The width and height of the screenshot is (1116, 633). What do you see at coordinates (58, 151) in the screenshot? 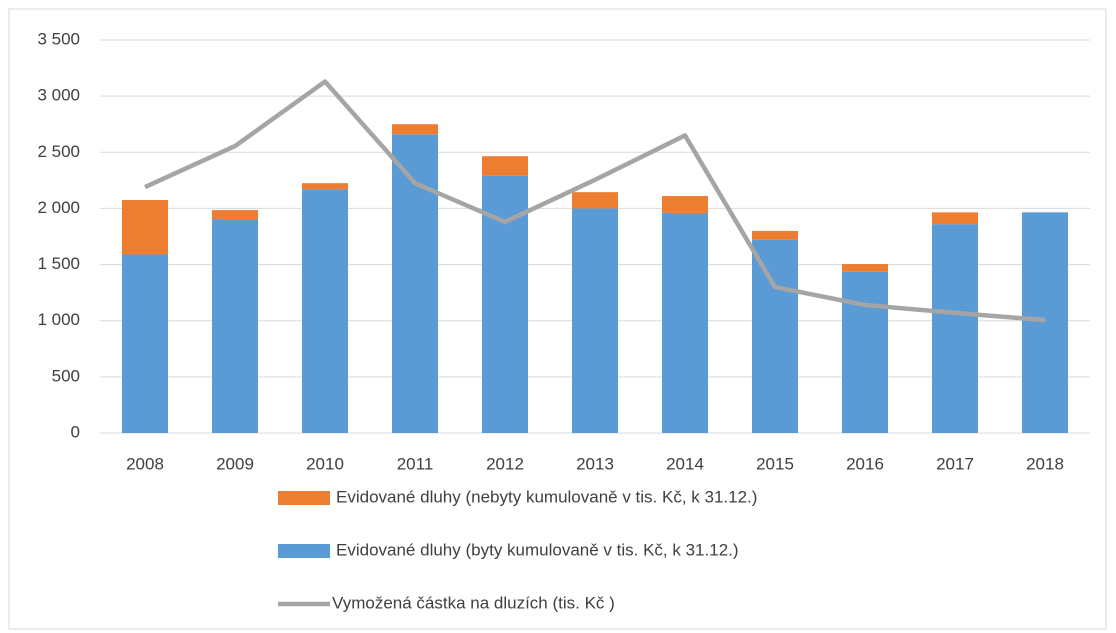
I see `y-tick-label: 2 500` at bounding box center [58, 151].